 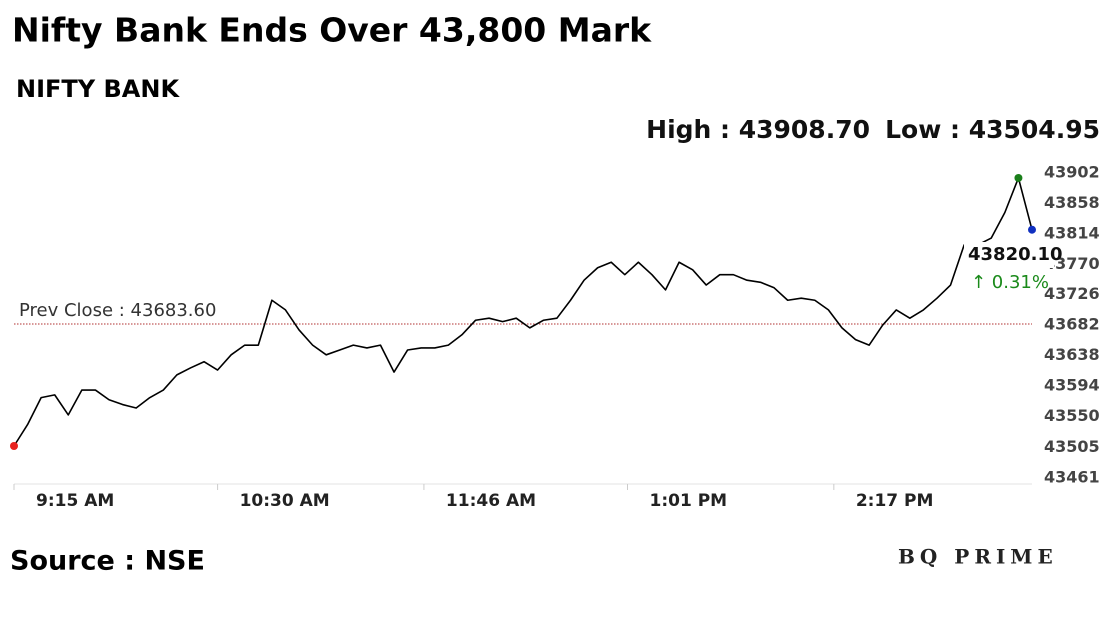 What do you see at coordinates (75, 501) in the screenshot?
I see `x-tick-label: 9:15 AM` at bounding box center [75, 501].